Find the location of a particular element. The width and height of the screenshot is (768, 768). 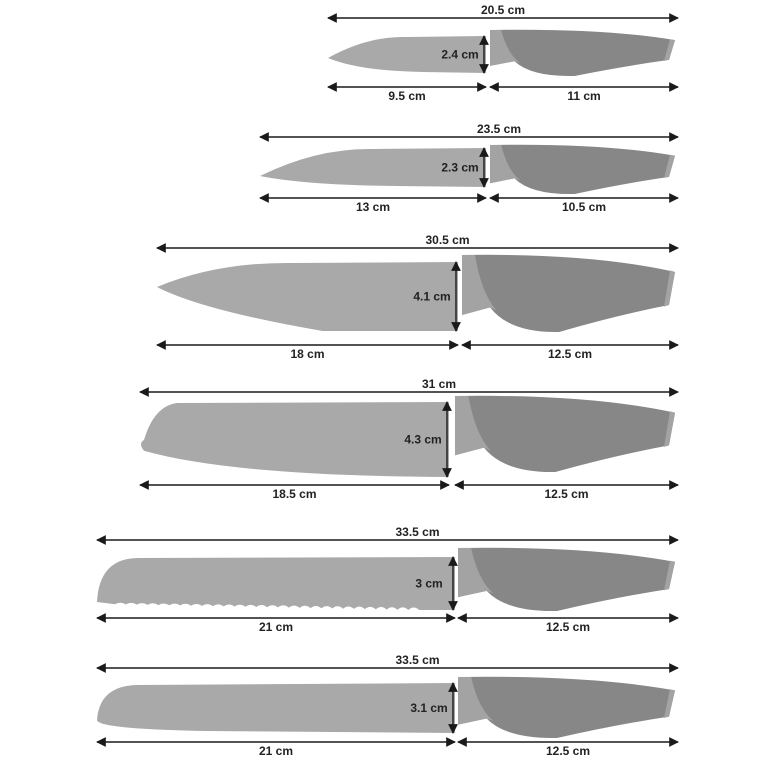

blade-height-label: 3 cm is located at coordinates (428, 584).